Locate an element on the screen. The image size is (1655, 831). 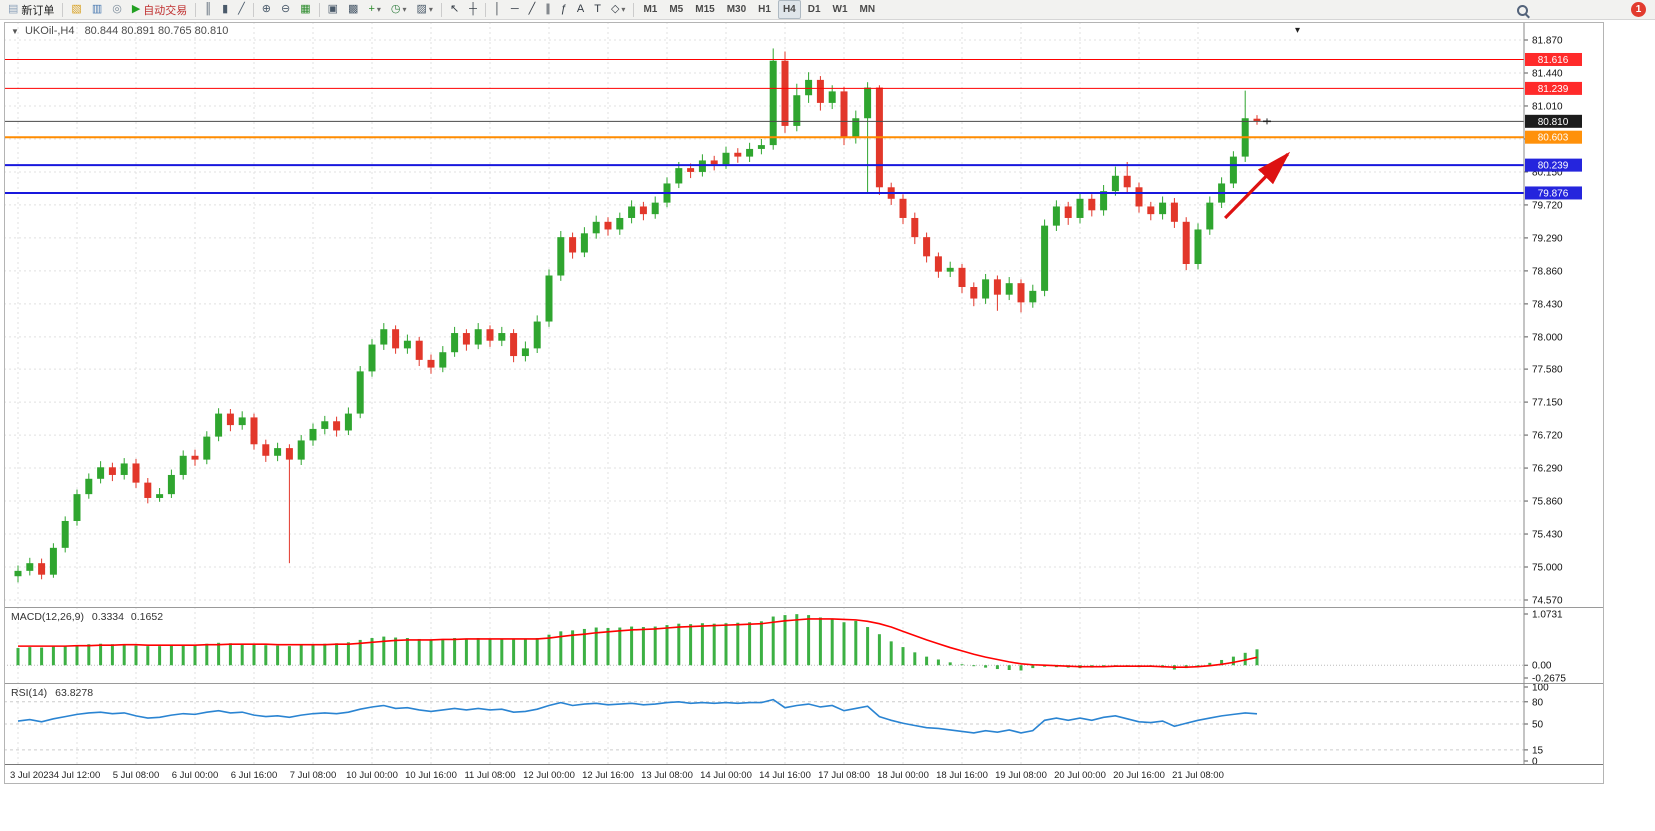
collapse-chart-icon: ▼ is located at coordinates (15, 31).